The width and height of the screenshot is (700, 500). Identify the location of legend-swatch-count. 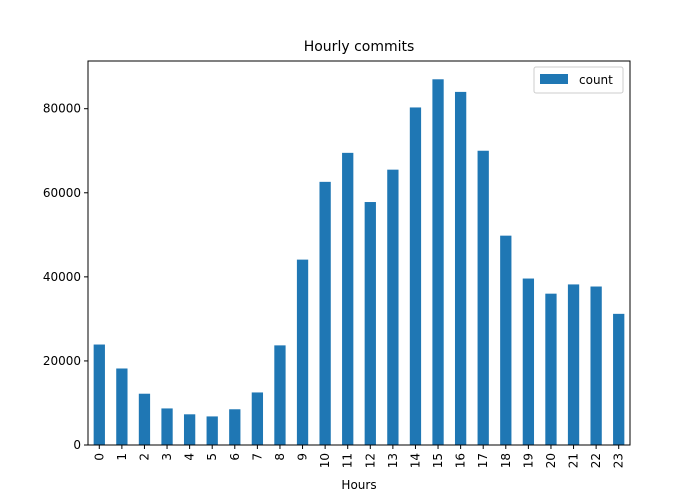
(554, 79).